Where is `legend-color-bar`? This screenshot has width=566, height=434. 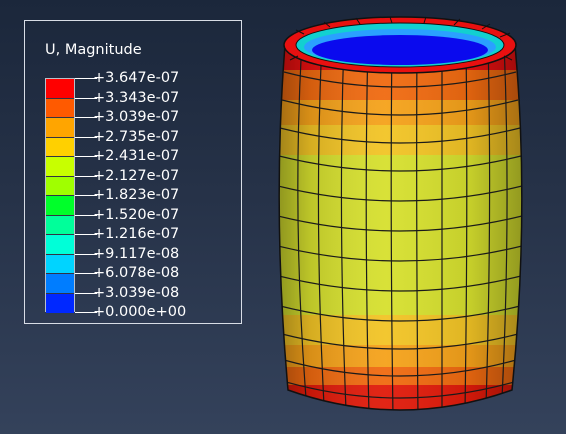 legend-color-bar is located at coordinates (60, 195).